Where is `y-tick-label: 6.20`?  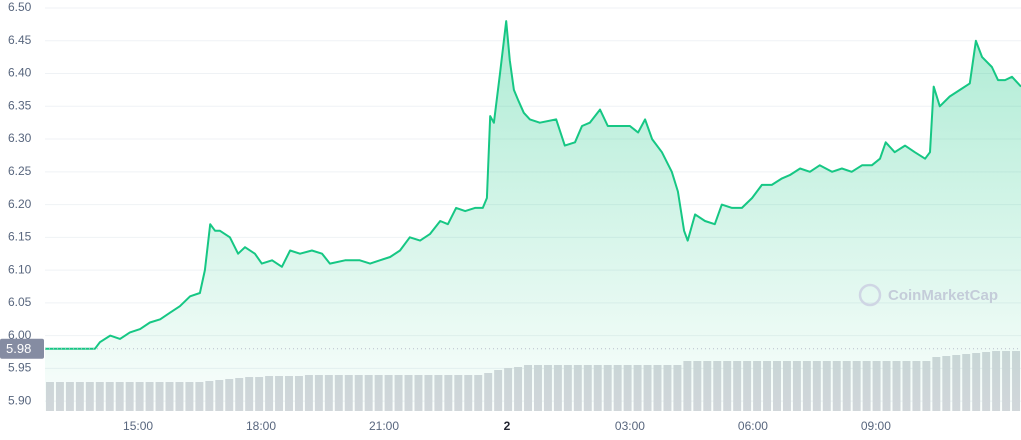 y-tick-label: 6.20 is located at coordinates (20, 204).